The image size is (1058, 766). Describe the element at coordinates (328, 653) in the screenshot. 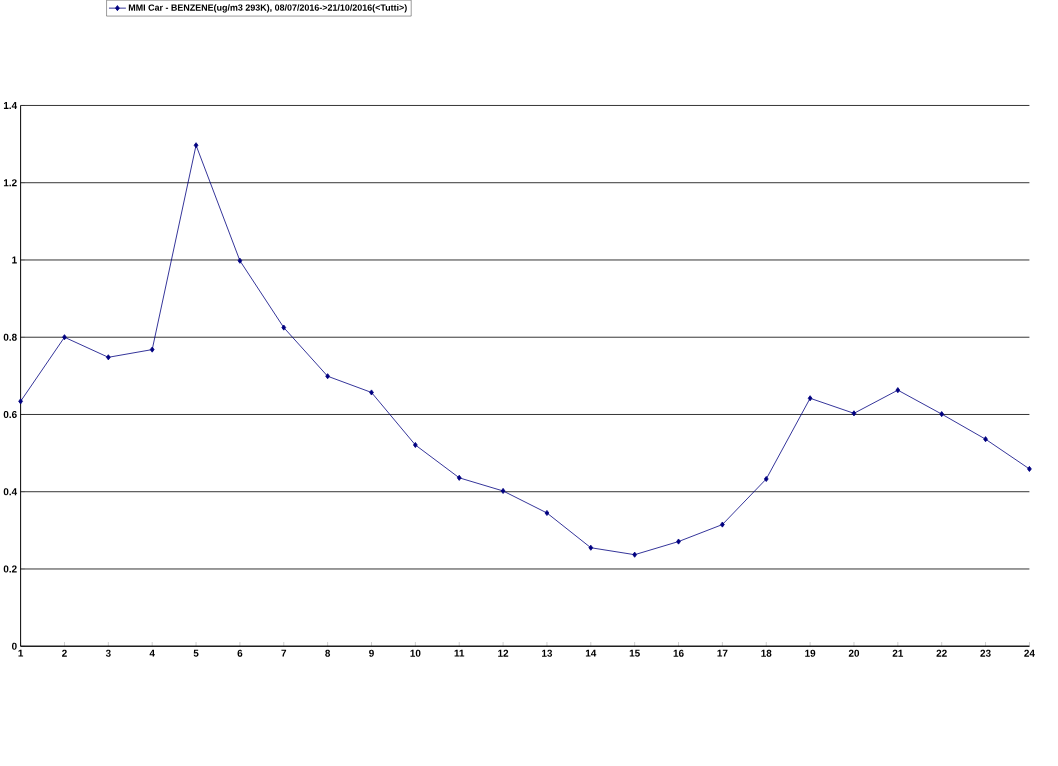

I see `x-tick-label: 8` at that location.